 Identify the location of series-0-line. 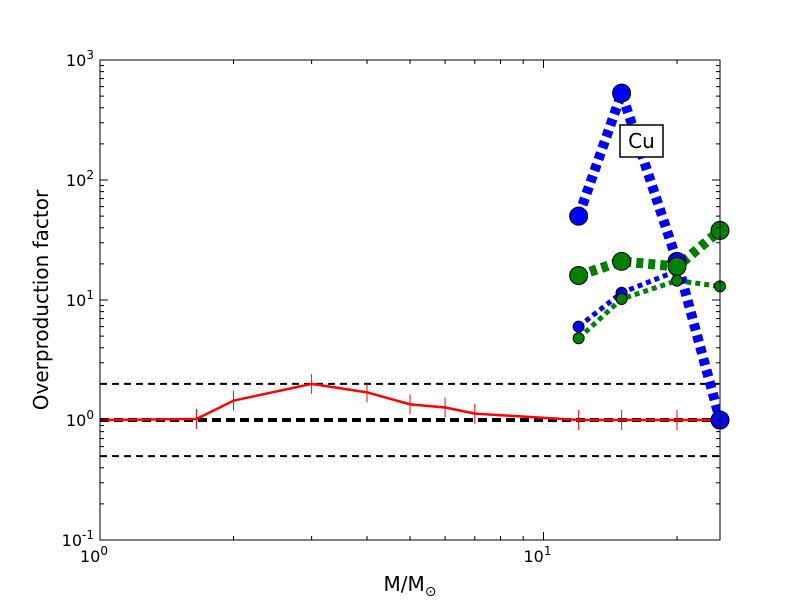
(410, 402).